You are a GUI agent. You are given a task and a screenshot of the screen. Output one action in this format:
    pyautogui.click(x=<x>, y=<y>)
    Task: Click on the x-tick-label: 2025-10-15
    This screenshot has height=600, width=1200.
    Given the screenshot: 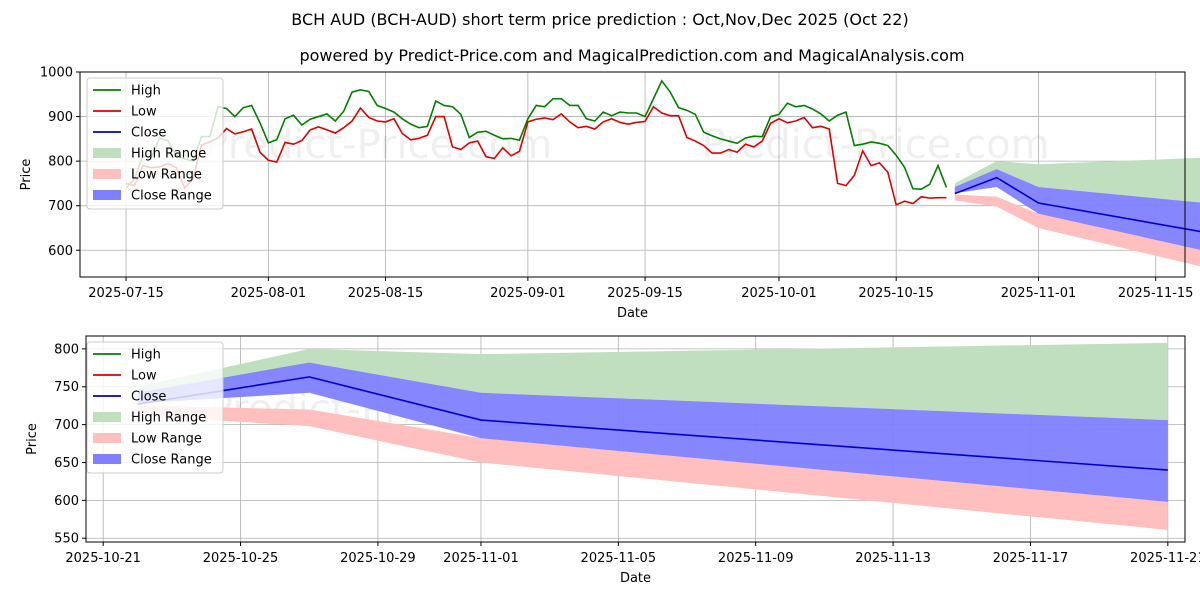 What is the action you would take?
    pyautogui.click(x=896, y=293)
    